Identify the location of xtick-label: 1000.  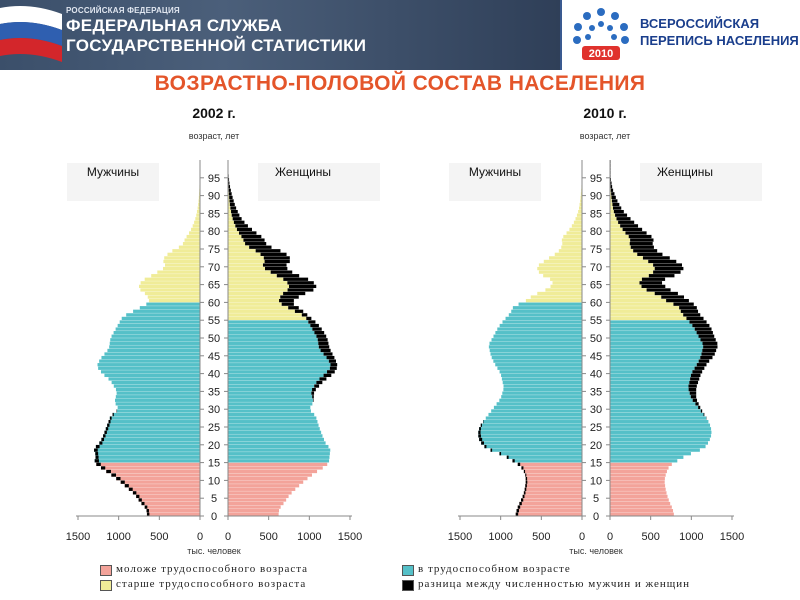
(691, 537).